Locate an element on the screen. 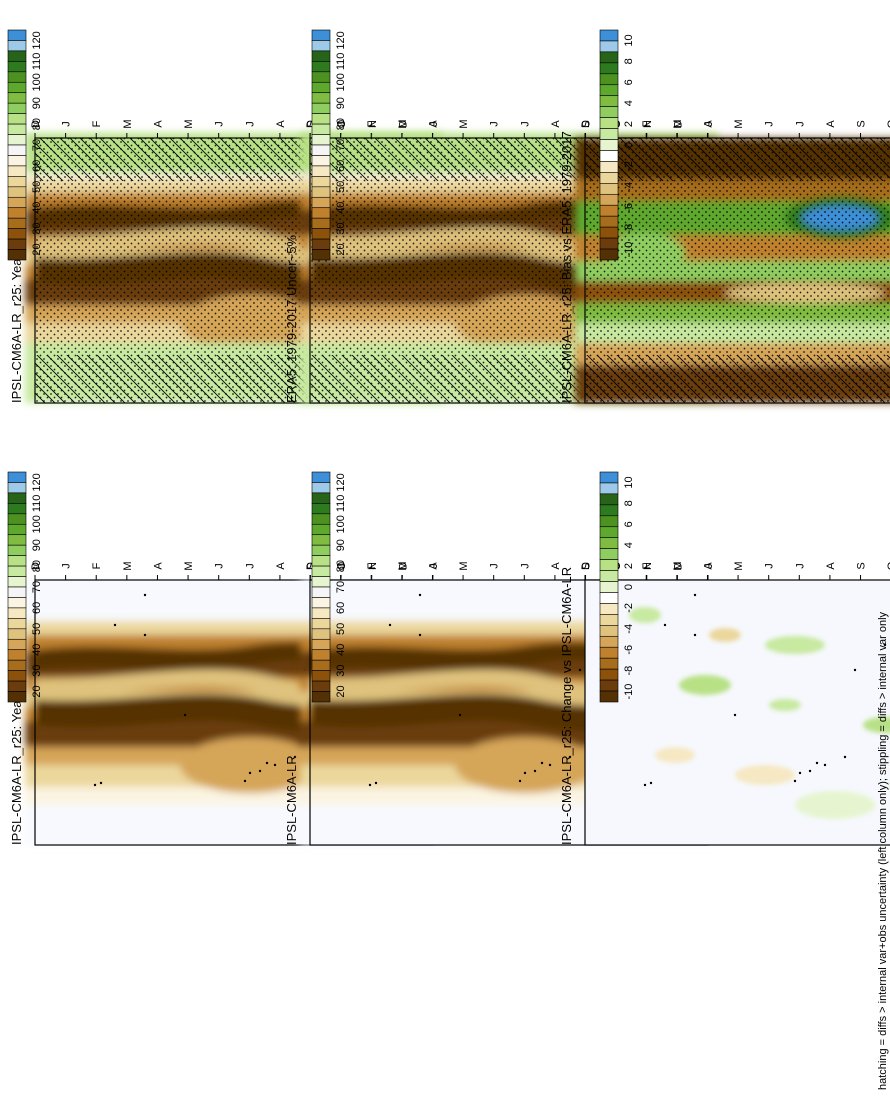 The image size is (890, 1107). colorbar-label: 80 is located at coordinates (37, 566).